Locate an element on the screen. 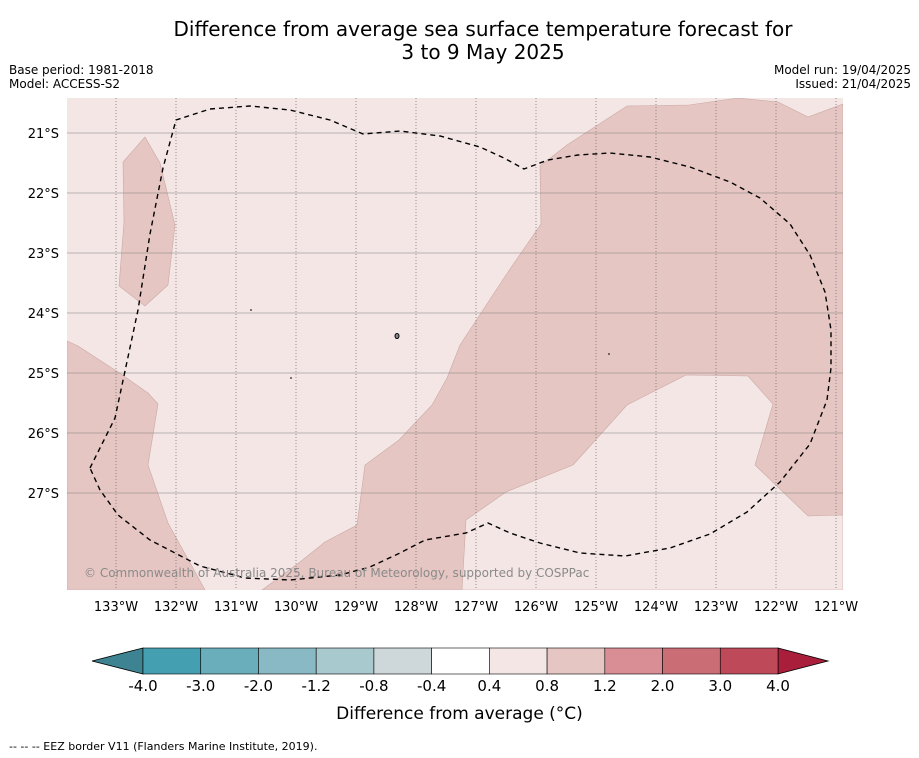 This screenshot has width=919, height=758. anomaly-bay is located at coordinates (652, 482).